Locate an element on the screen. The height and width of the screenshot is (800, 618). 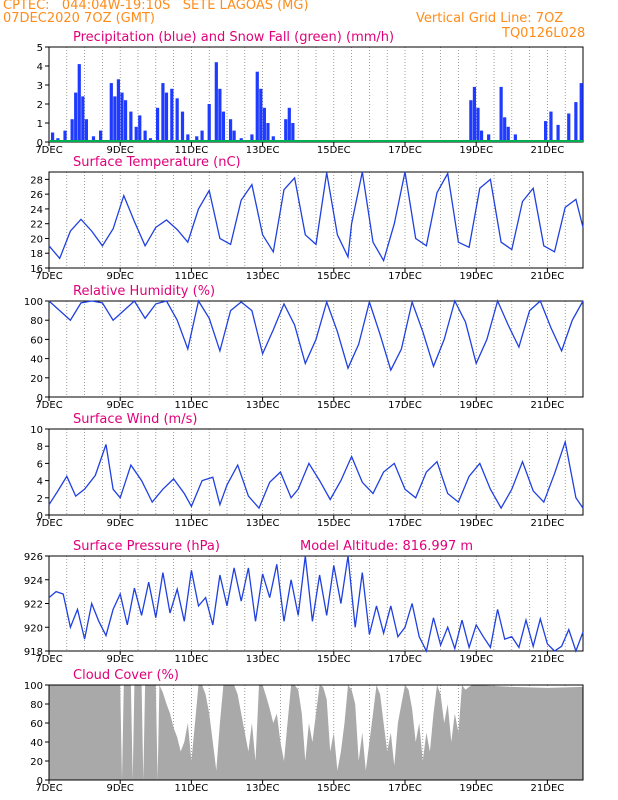
cloud-xtick-label: 19DEC is located at coordinates (476, 788).